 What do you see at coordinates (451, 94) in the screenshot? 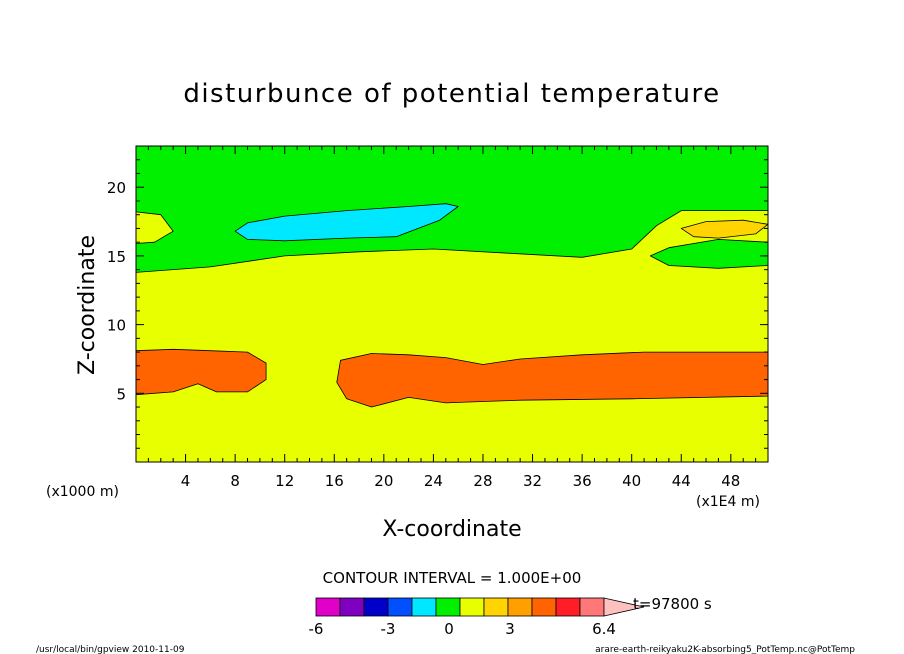
I see `chart-title: disturbunce of potential temperature` at bounding box center [451, 94].